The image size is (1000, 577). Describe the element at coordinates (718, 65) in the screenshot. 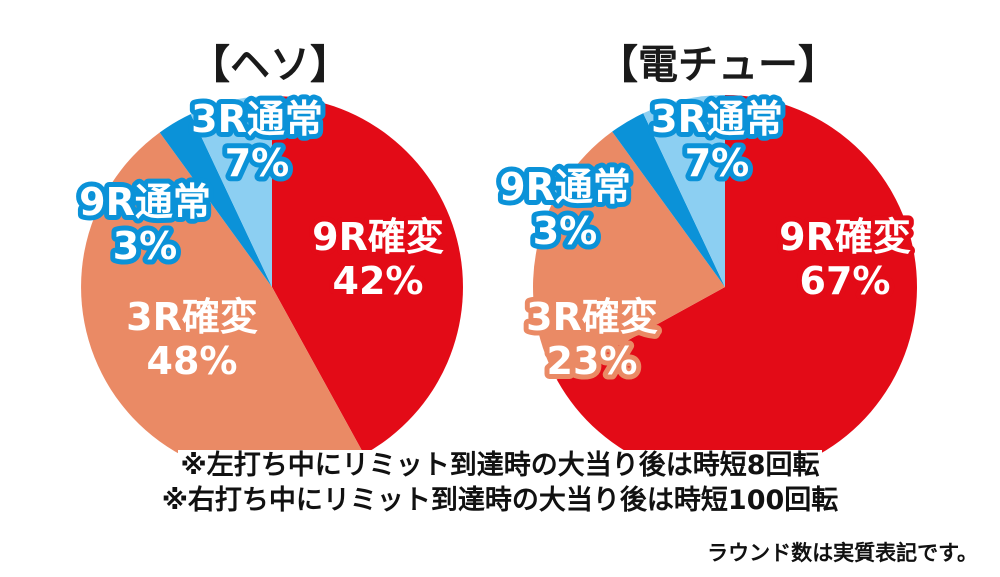

I see `denchu-chart-title: 【電チュー】` at that location.